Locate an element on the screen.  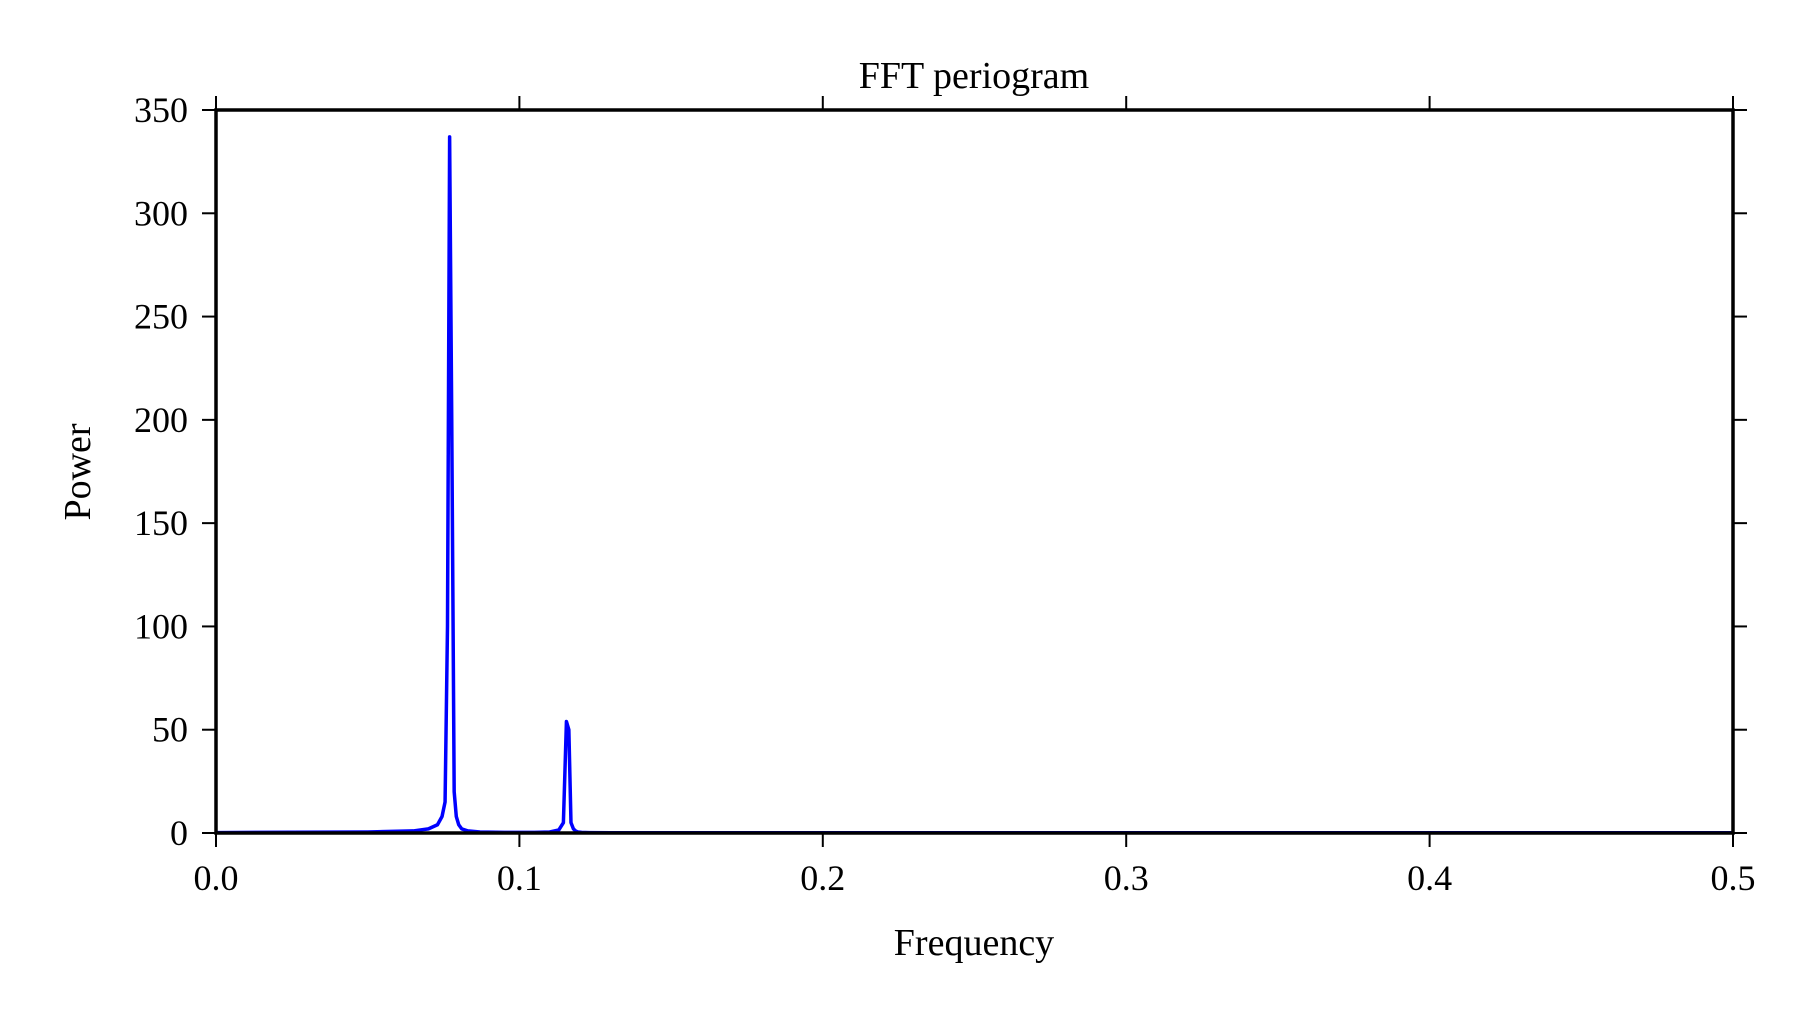
y-tick-label: 50 is located at coordinates (170, 730).